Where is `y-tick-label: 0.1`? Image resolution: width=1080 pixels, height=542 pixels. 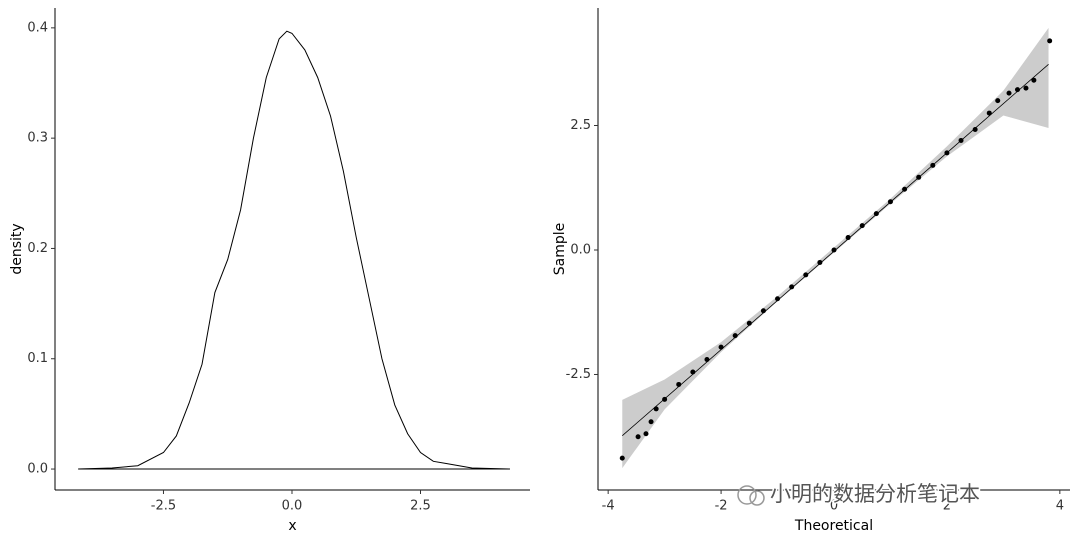
y-tick-label: 0.1 is located at coordinates (37, 358).